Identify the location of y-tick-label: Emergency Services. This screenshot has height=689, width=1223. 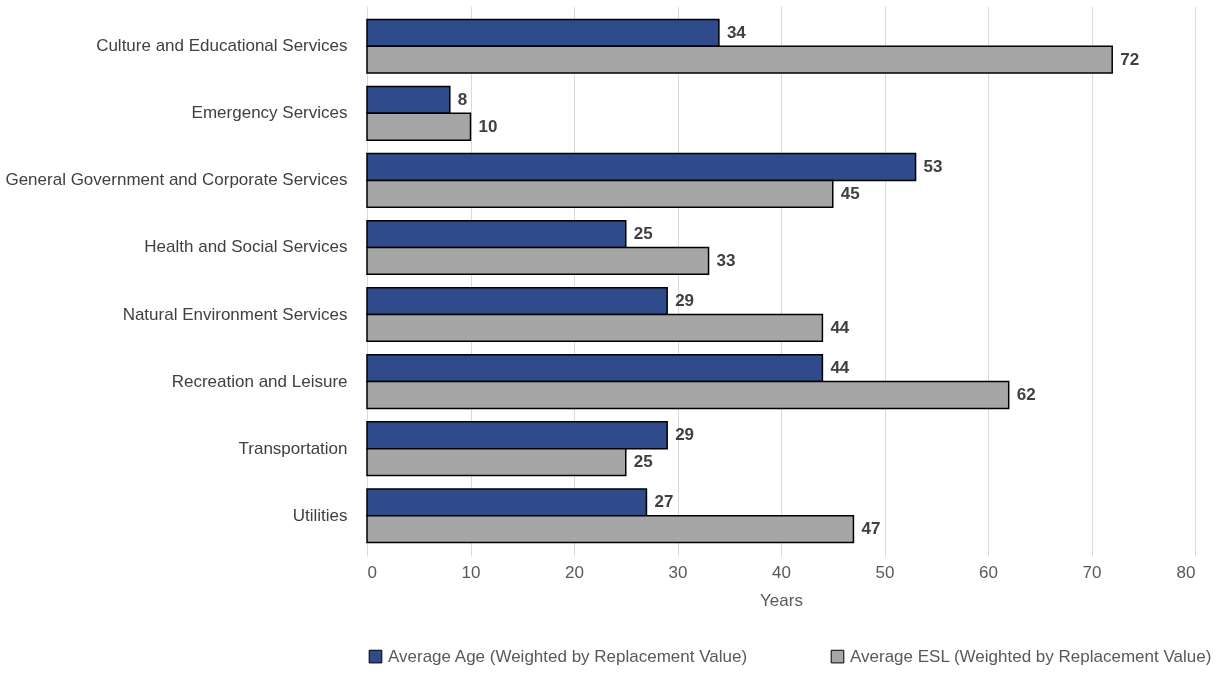
(269, 113).